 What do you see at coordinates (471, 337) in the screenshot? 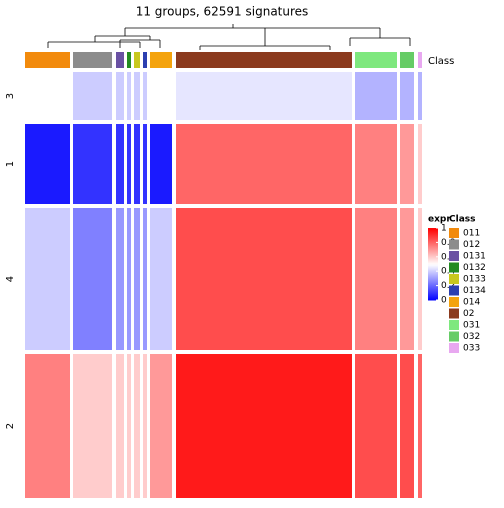
I see `legend-label: 032` at bounding box center [471, 337].